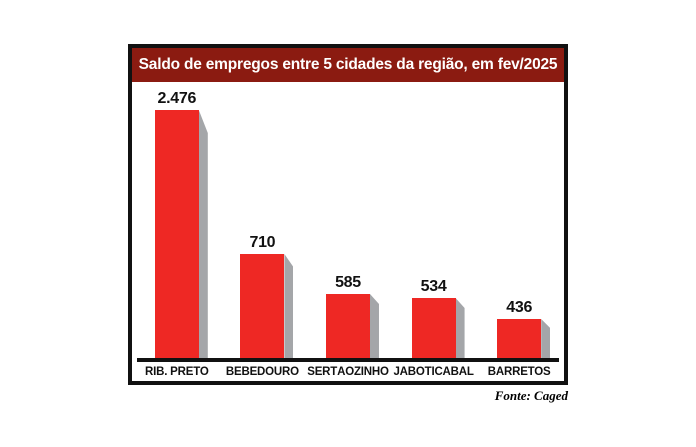 The image size is (696, 447). Describe the element at coordinates (531, 395) in the screenshot. I see `source-note: Fonte: Caged` at that location.